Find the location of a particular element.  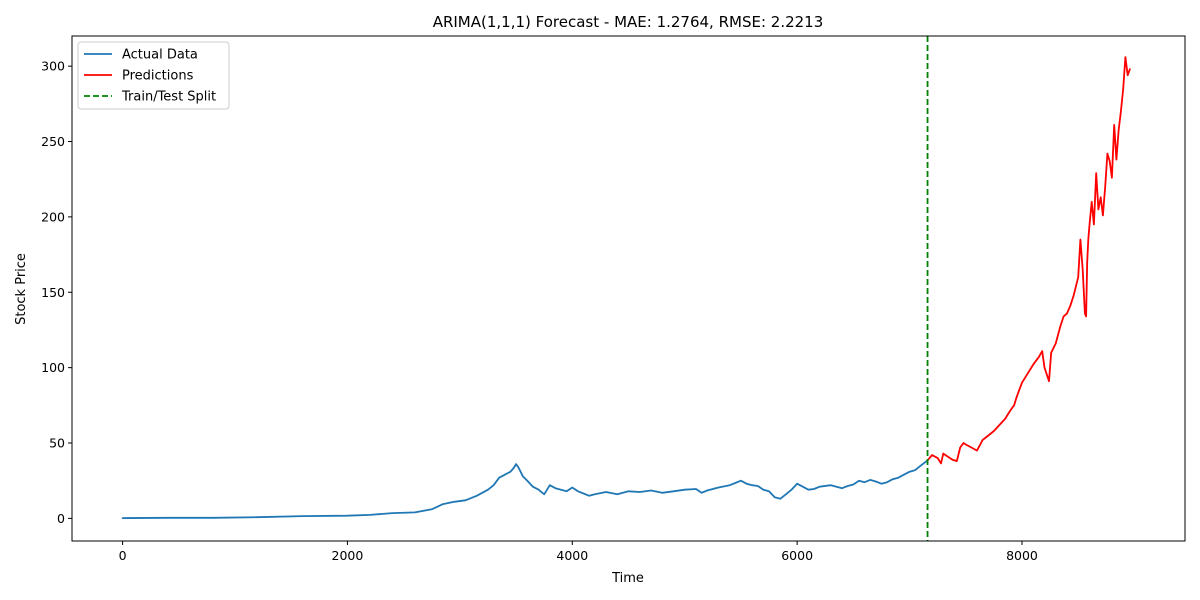

series-line-predictions is located at coordinates (1028, 260).